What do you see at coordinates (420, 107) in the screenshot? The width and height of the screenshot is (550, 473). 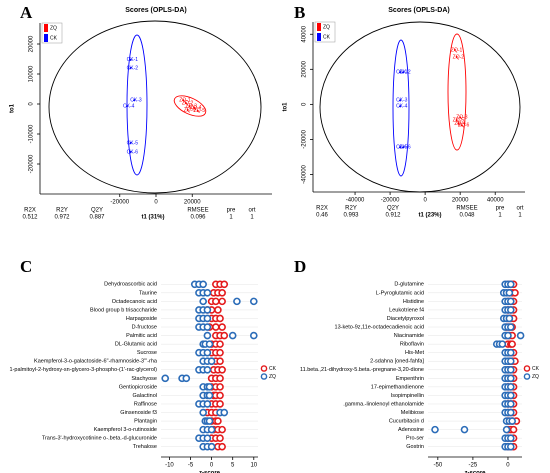 I see `confidence-ellipse` at bounding box center [420, 107].